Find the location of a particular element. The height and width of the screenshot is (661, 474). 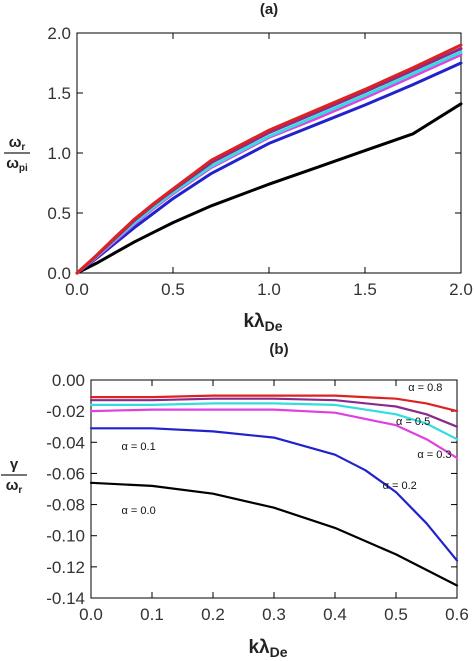

y-tick-label: -0.02 is located at coordinates (65, 411).